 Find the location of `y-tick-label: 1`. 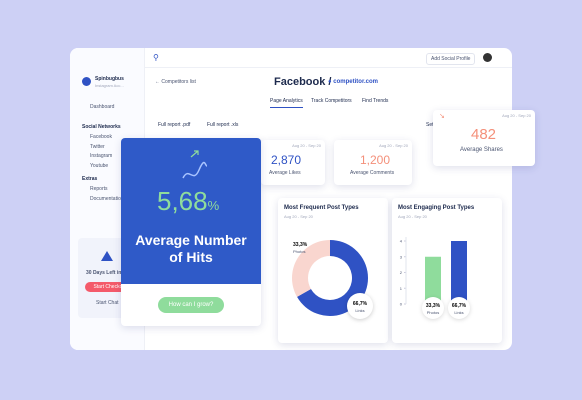

y-tick-label: 1 is located at coordinates (401, 288).